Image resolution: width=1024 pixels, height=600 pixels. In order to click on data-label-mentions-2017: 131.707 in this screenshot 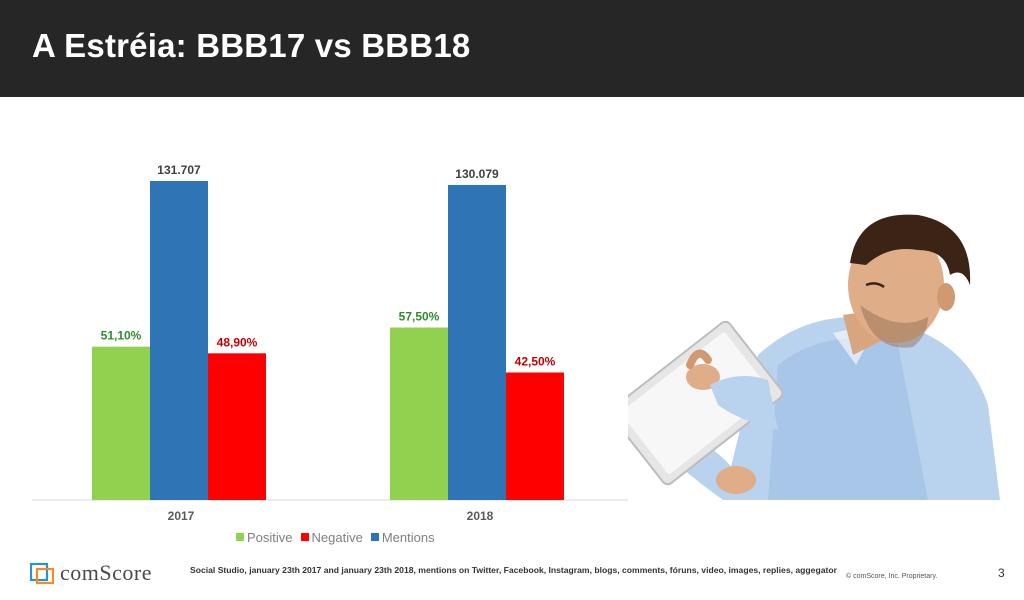, I will do `click(179, 170)`.